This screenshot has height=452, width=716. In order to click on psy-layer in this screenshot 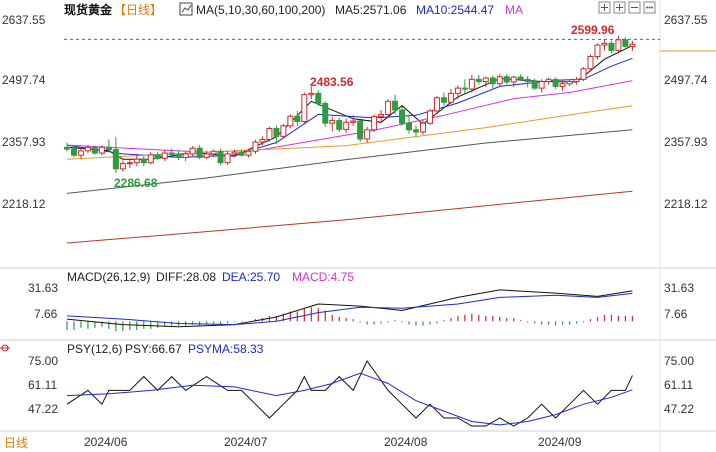, I will do `click(349, 393)`.